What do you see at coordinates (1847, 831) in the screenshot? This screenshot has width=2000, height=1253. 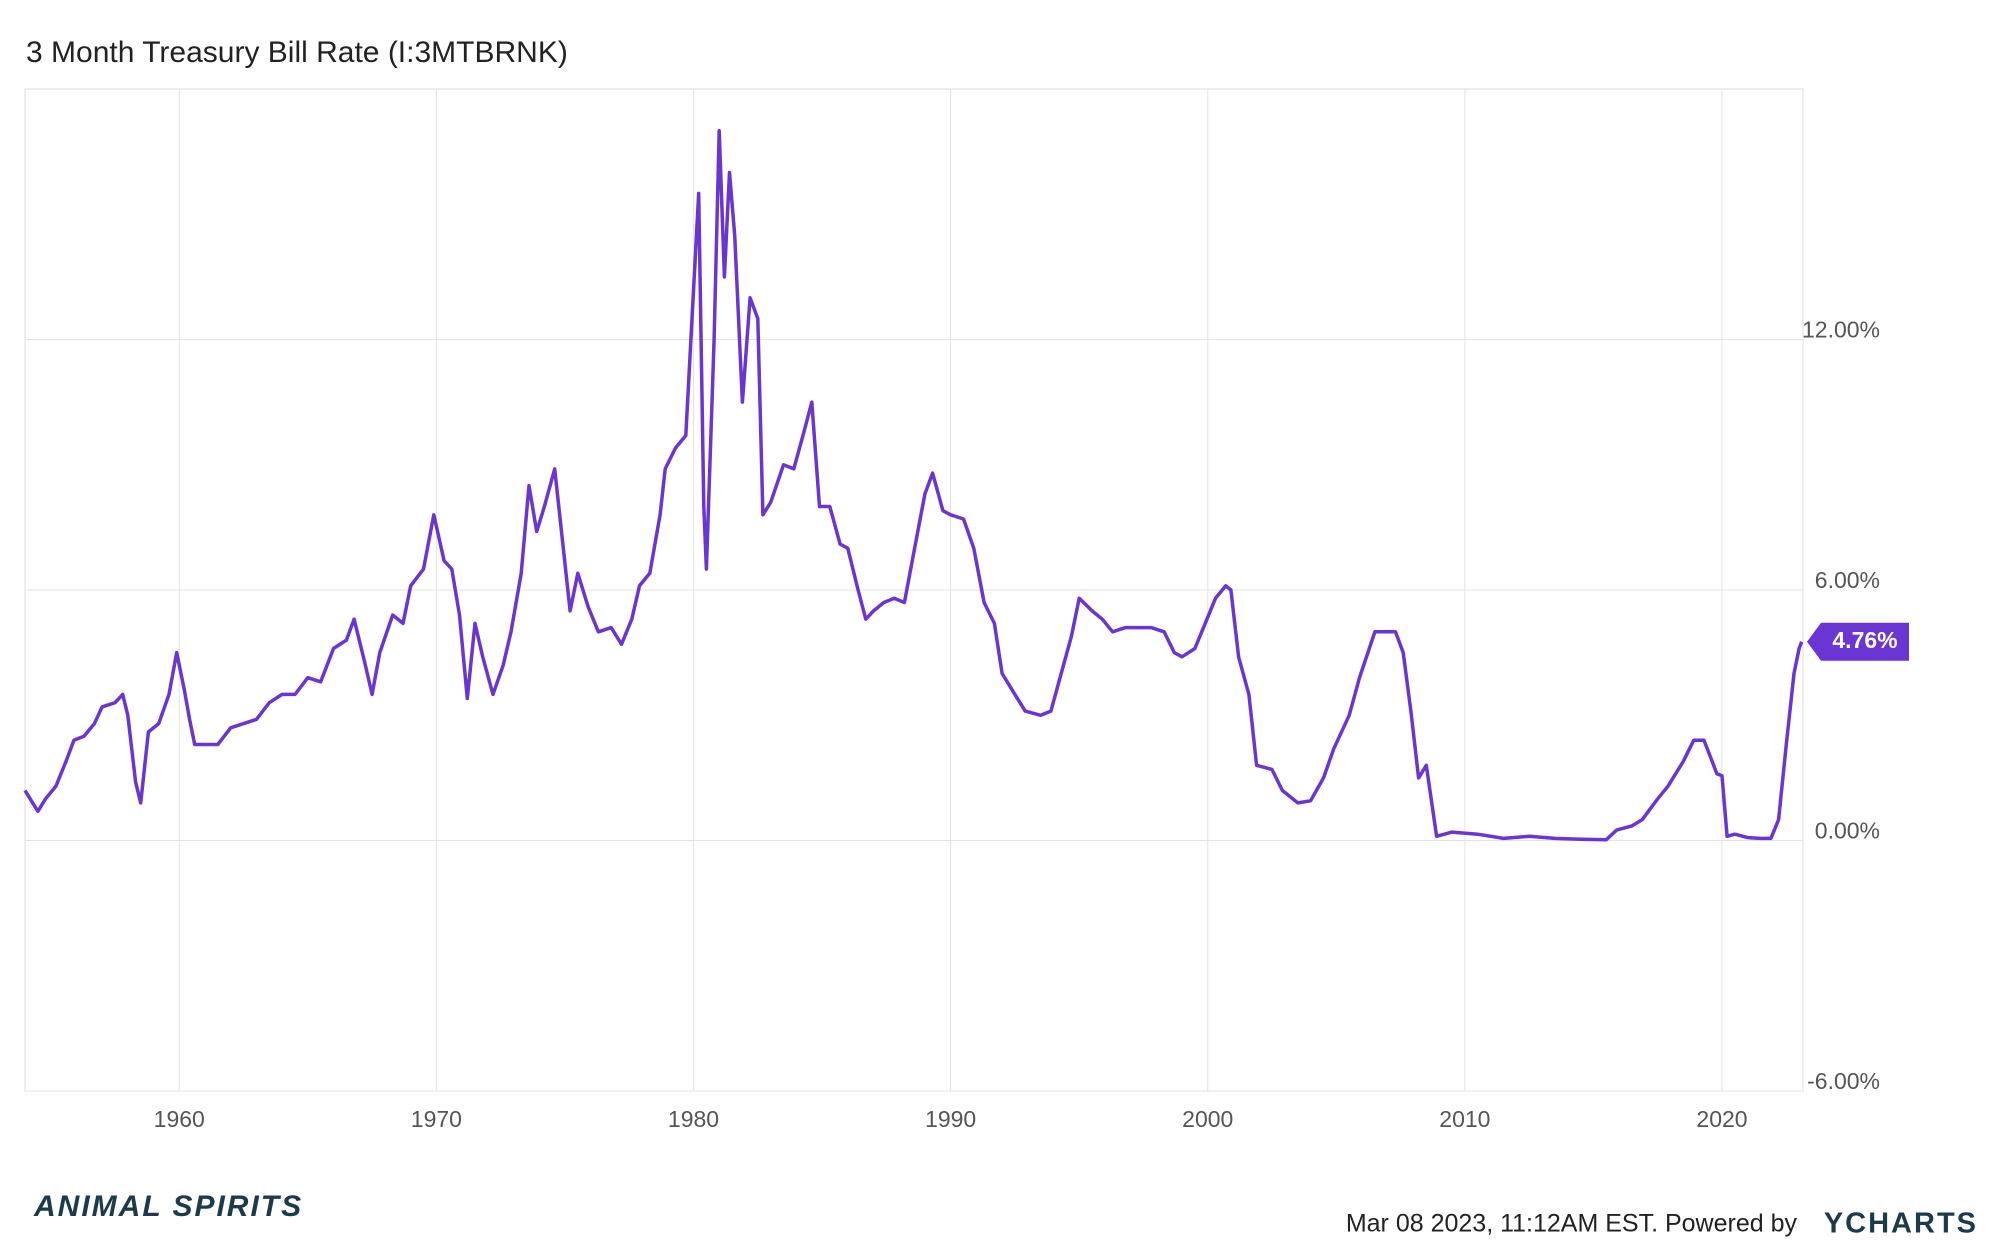 I see `y-tick-label: 0.00%` at bounding box center [1847, 831].